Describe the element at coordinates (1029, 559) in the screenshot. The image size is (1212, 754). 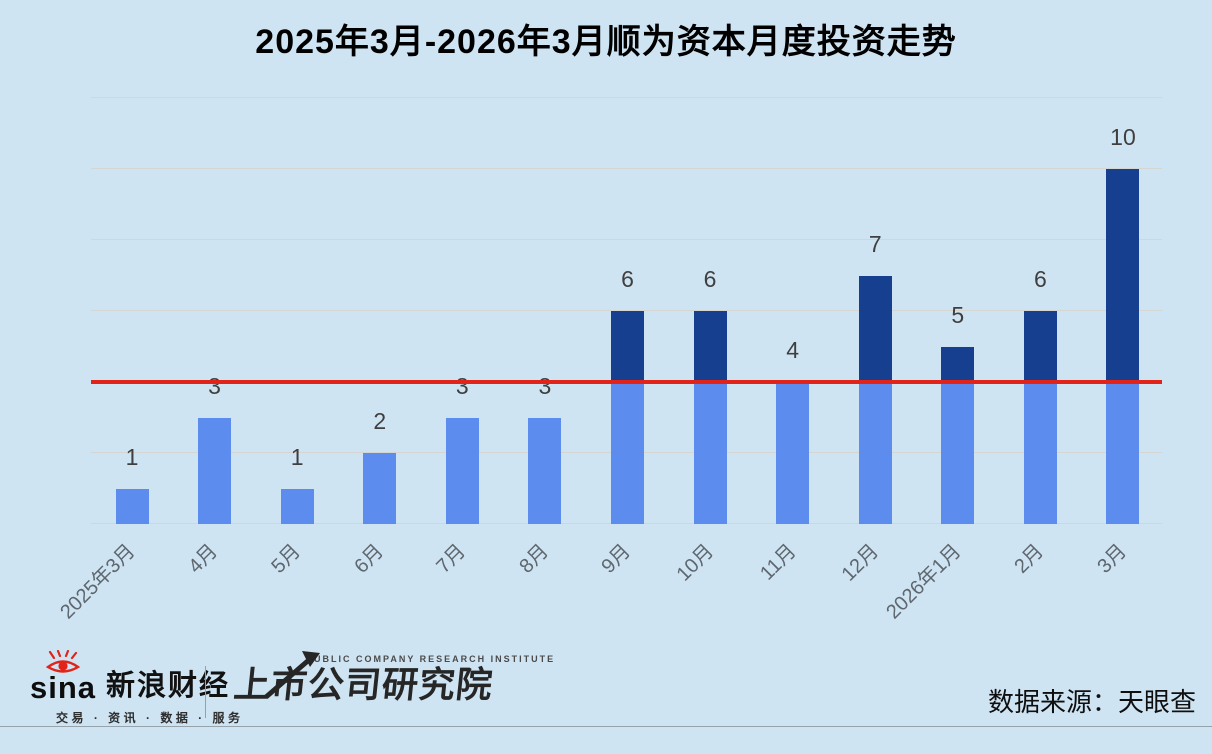
I see `x-axis-label-2月: 2月` at that location.